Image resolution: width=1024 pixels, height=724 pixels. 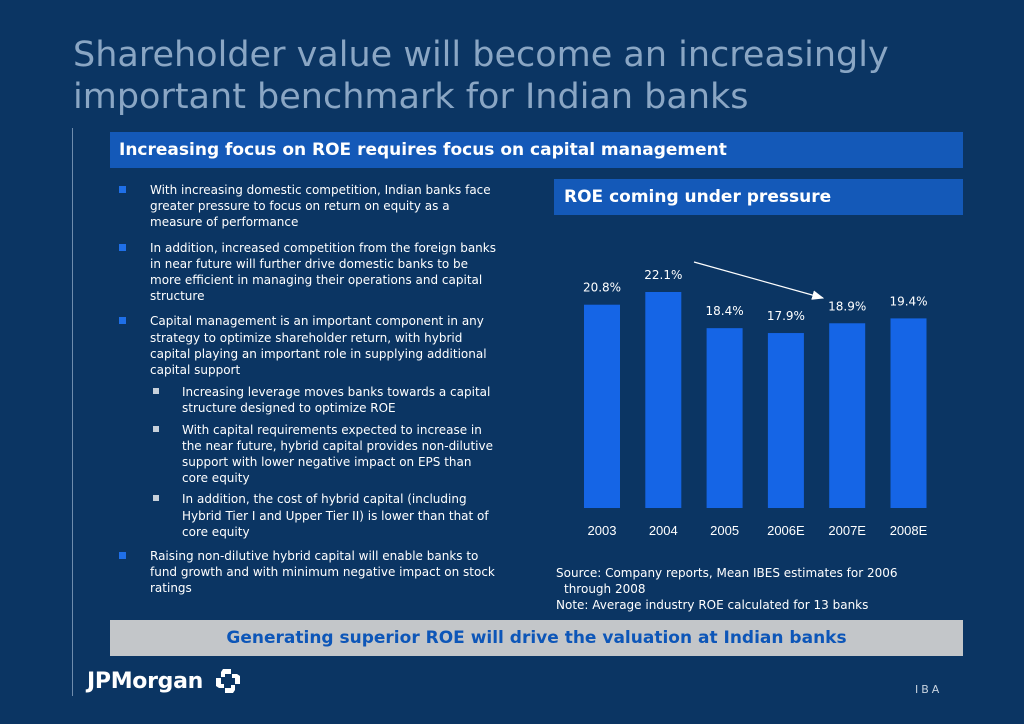 What do you see at coordinates (785, 420) in the screenshot?
I see `bar-2006E` at bounding box center [785, 420].